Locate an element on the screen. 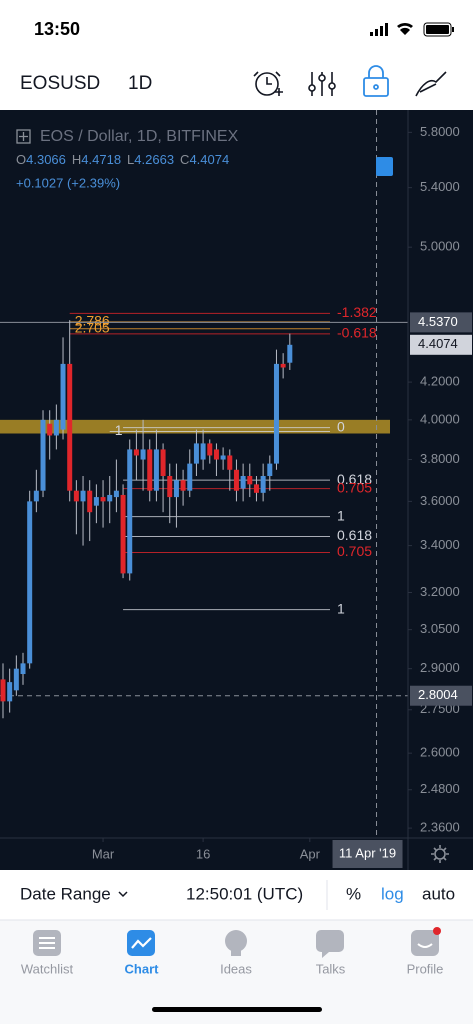  ohlc-key: C is located at coordinates (184, 159).